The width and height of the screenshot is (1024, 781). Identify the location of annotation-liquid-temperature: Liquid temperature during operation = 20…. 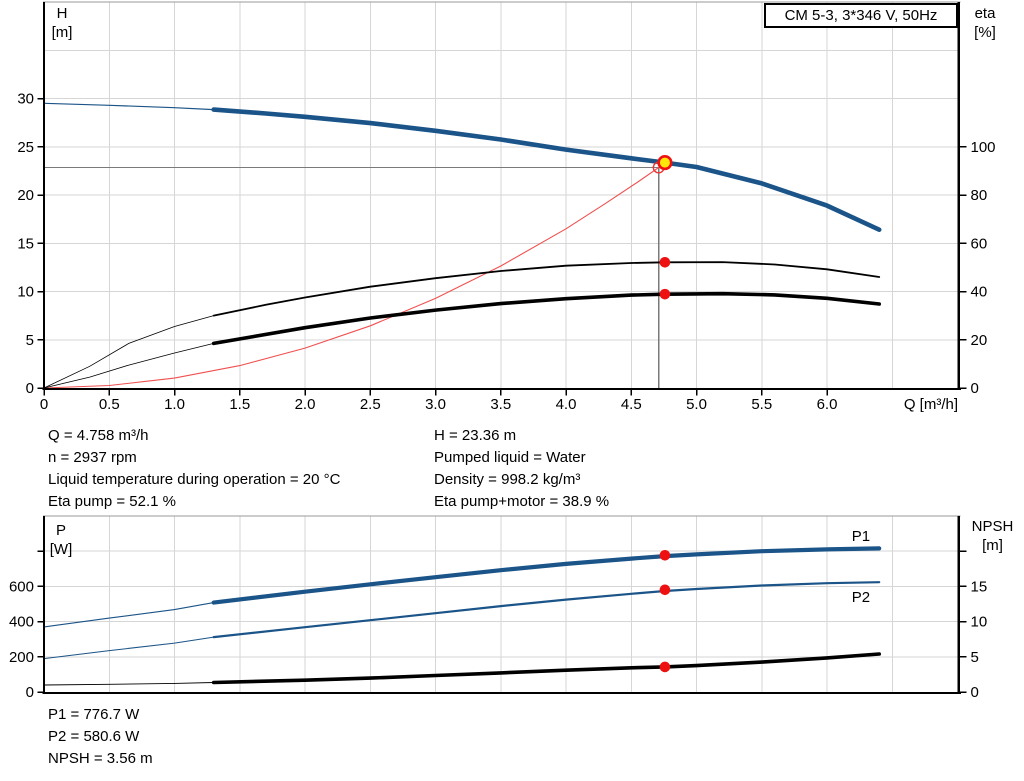
(194, 479).